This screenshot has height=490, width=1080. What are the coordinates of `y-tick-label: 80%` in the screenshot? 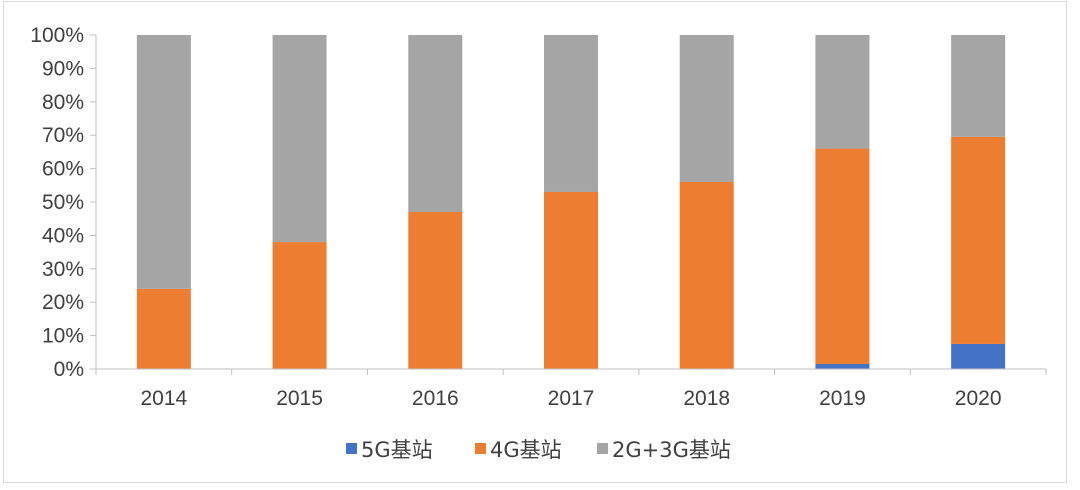 It's located at (63, 102).